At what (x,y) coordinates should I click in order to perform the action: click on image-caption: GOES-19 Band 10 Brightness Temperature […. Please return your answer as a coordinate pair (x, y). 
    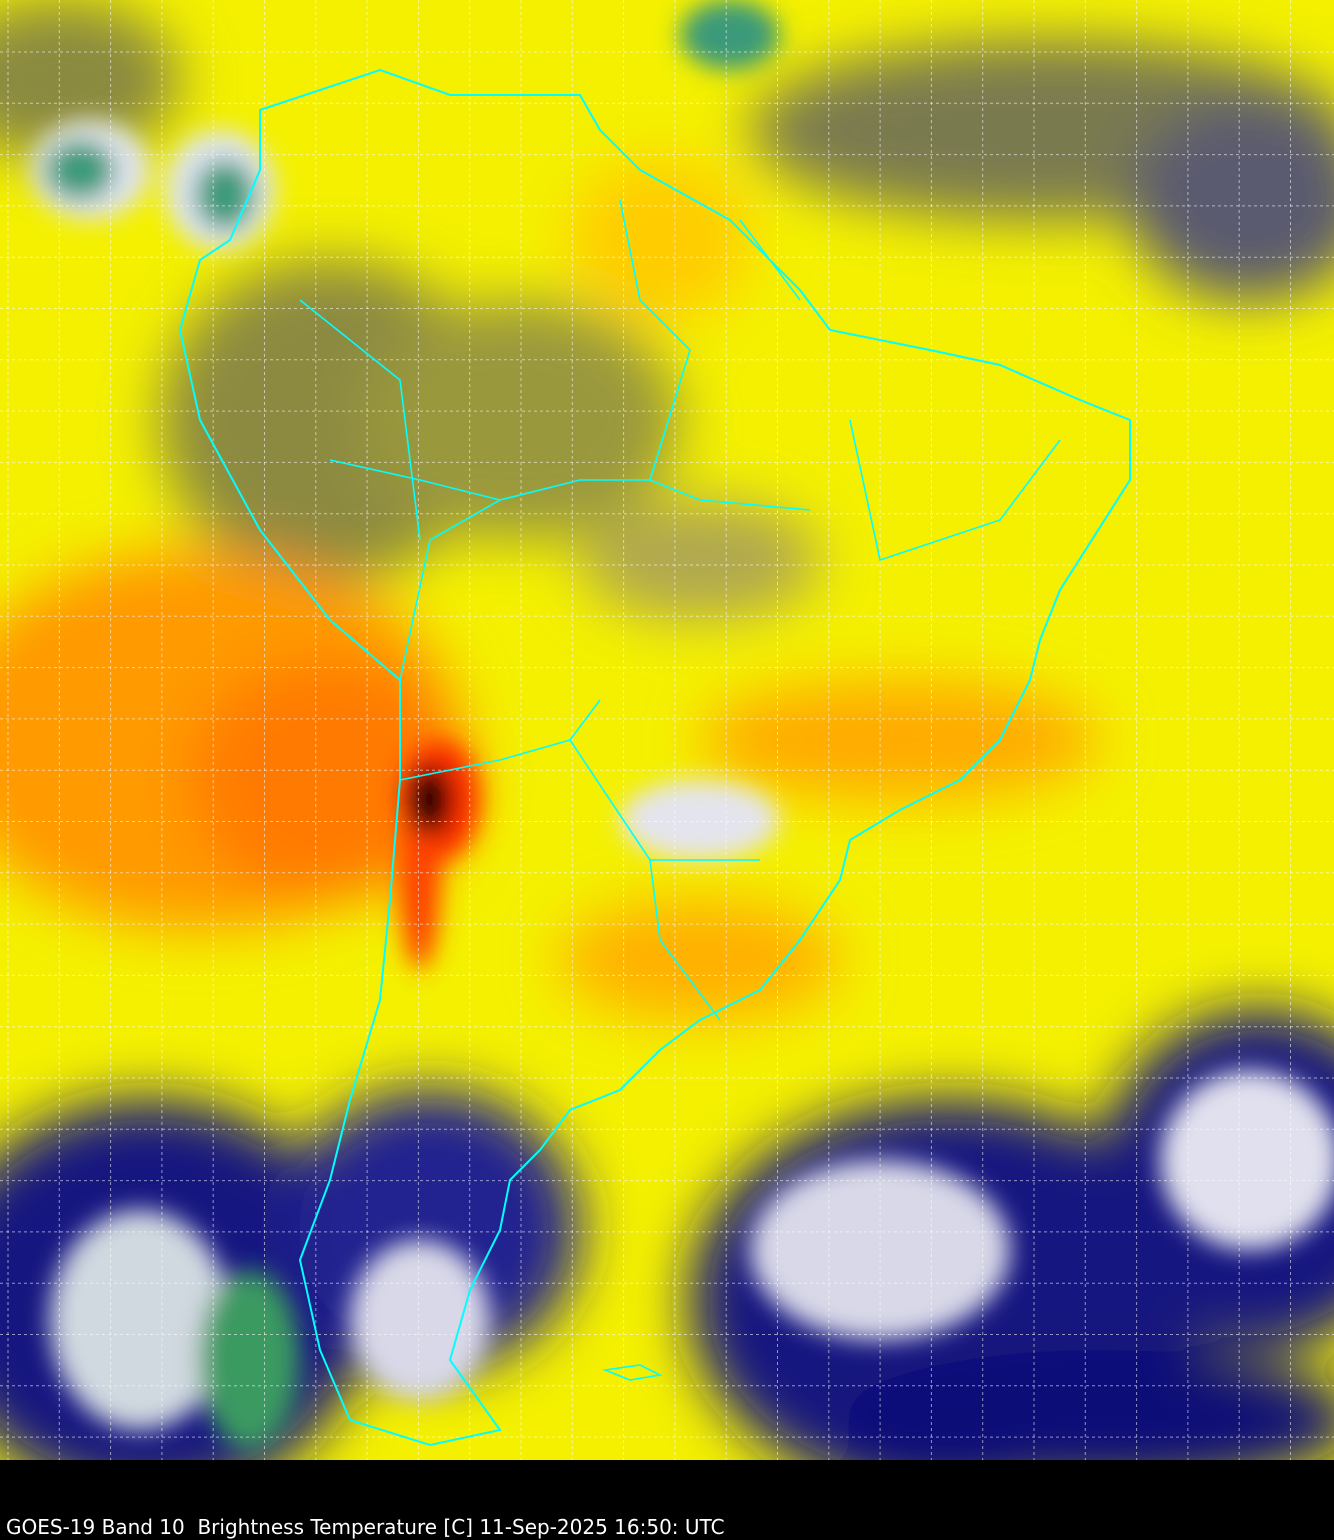
    Looking at the image, I should click on (365, 1527).